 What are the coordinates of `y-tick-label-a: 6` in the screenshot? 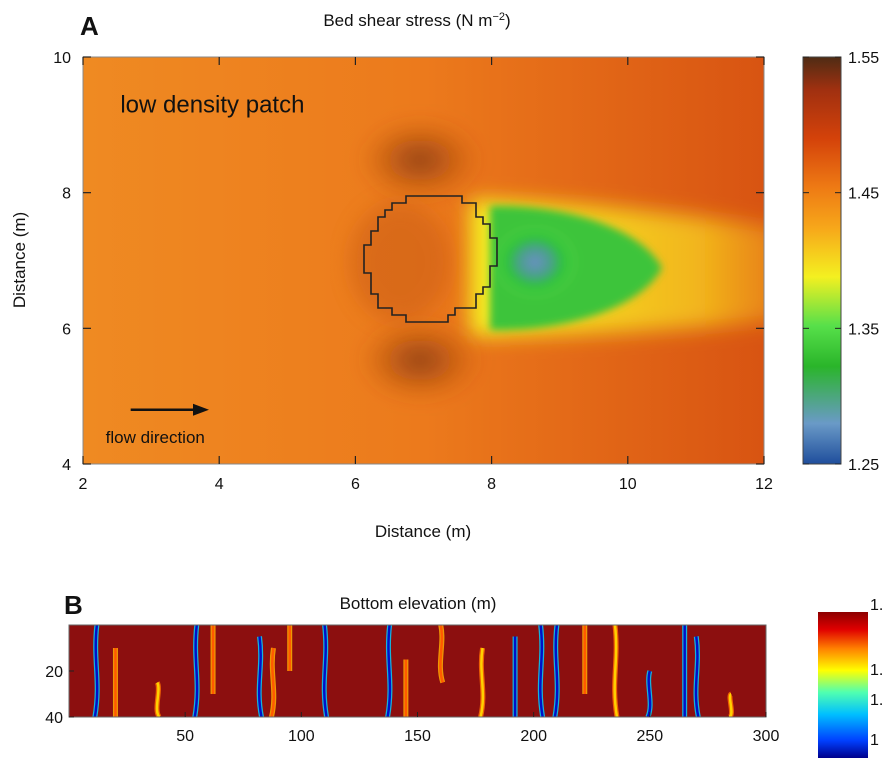 It's located at (66, 329).